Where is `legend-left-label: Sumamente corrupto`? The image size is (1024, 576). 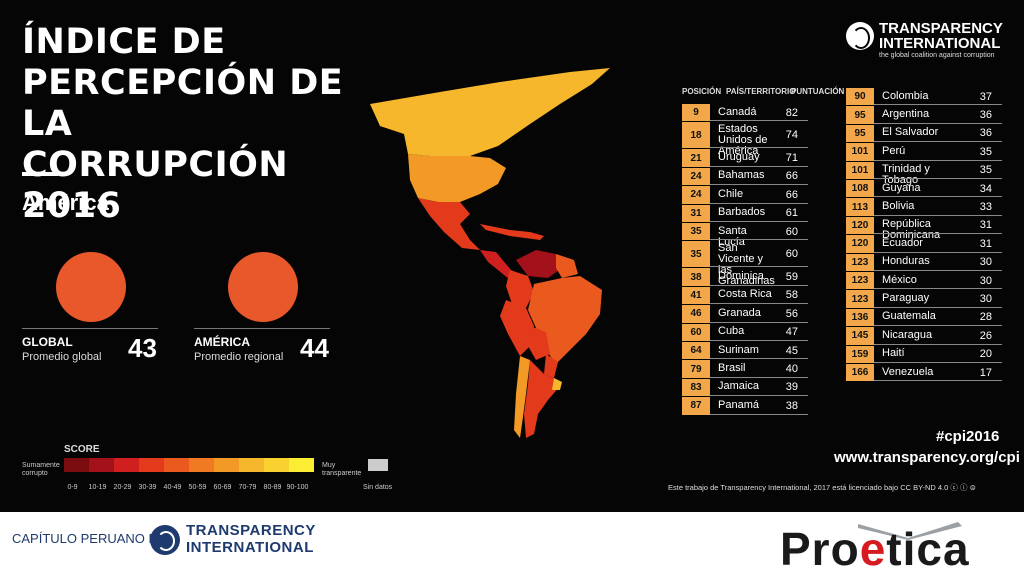 legend-left-label: Sumamente corrupto is located at coordinates (41, 469).